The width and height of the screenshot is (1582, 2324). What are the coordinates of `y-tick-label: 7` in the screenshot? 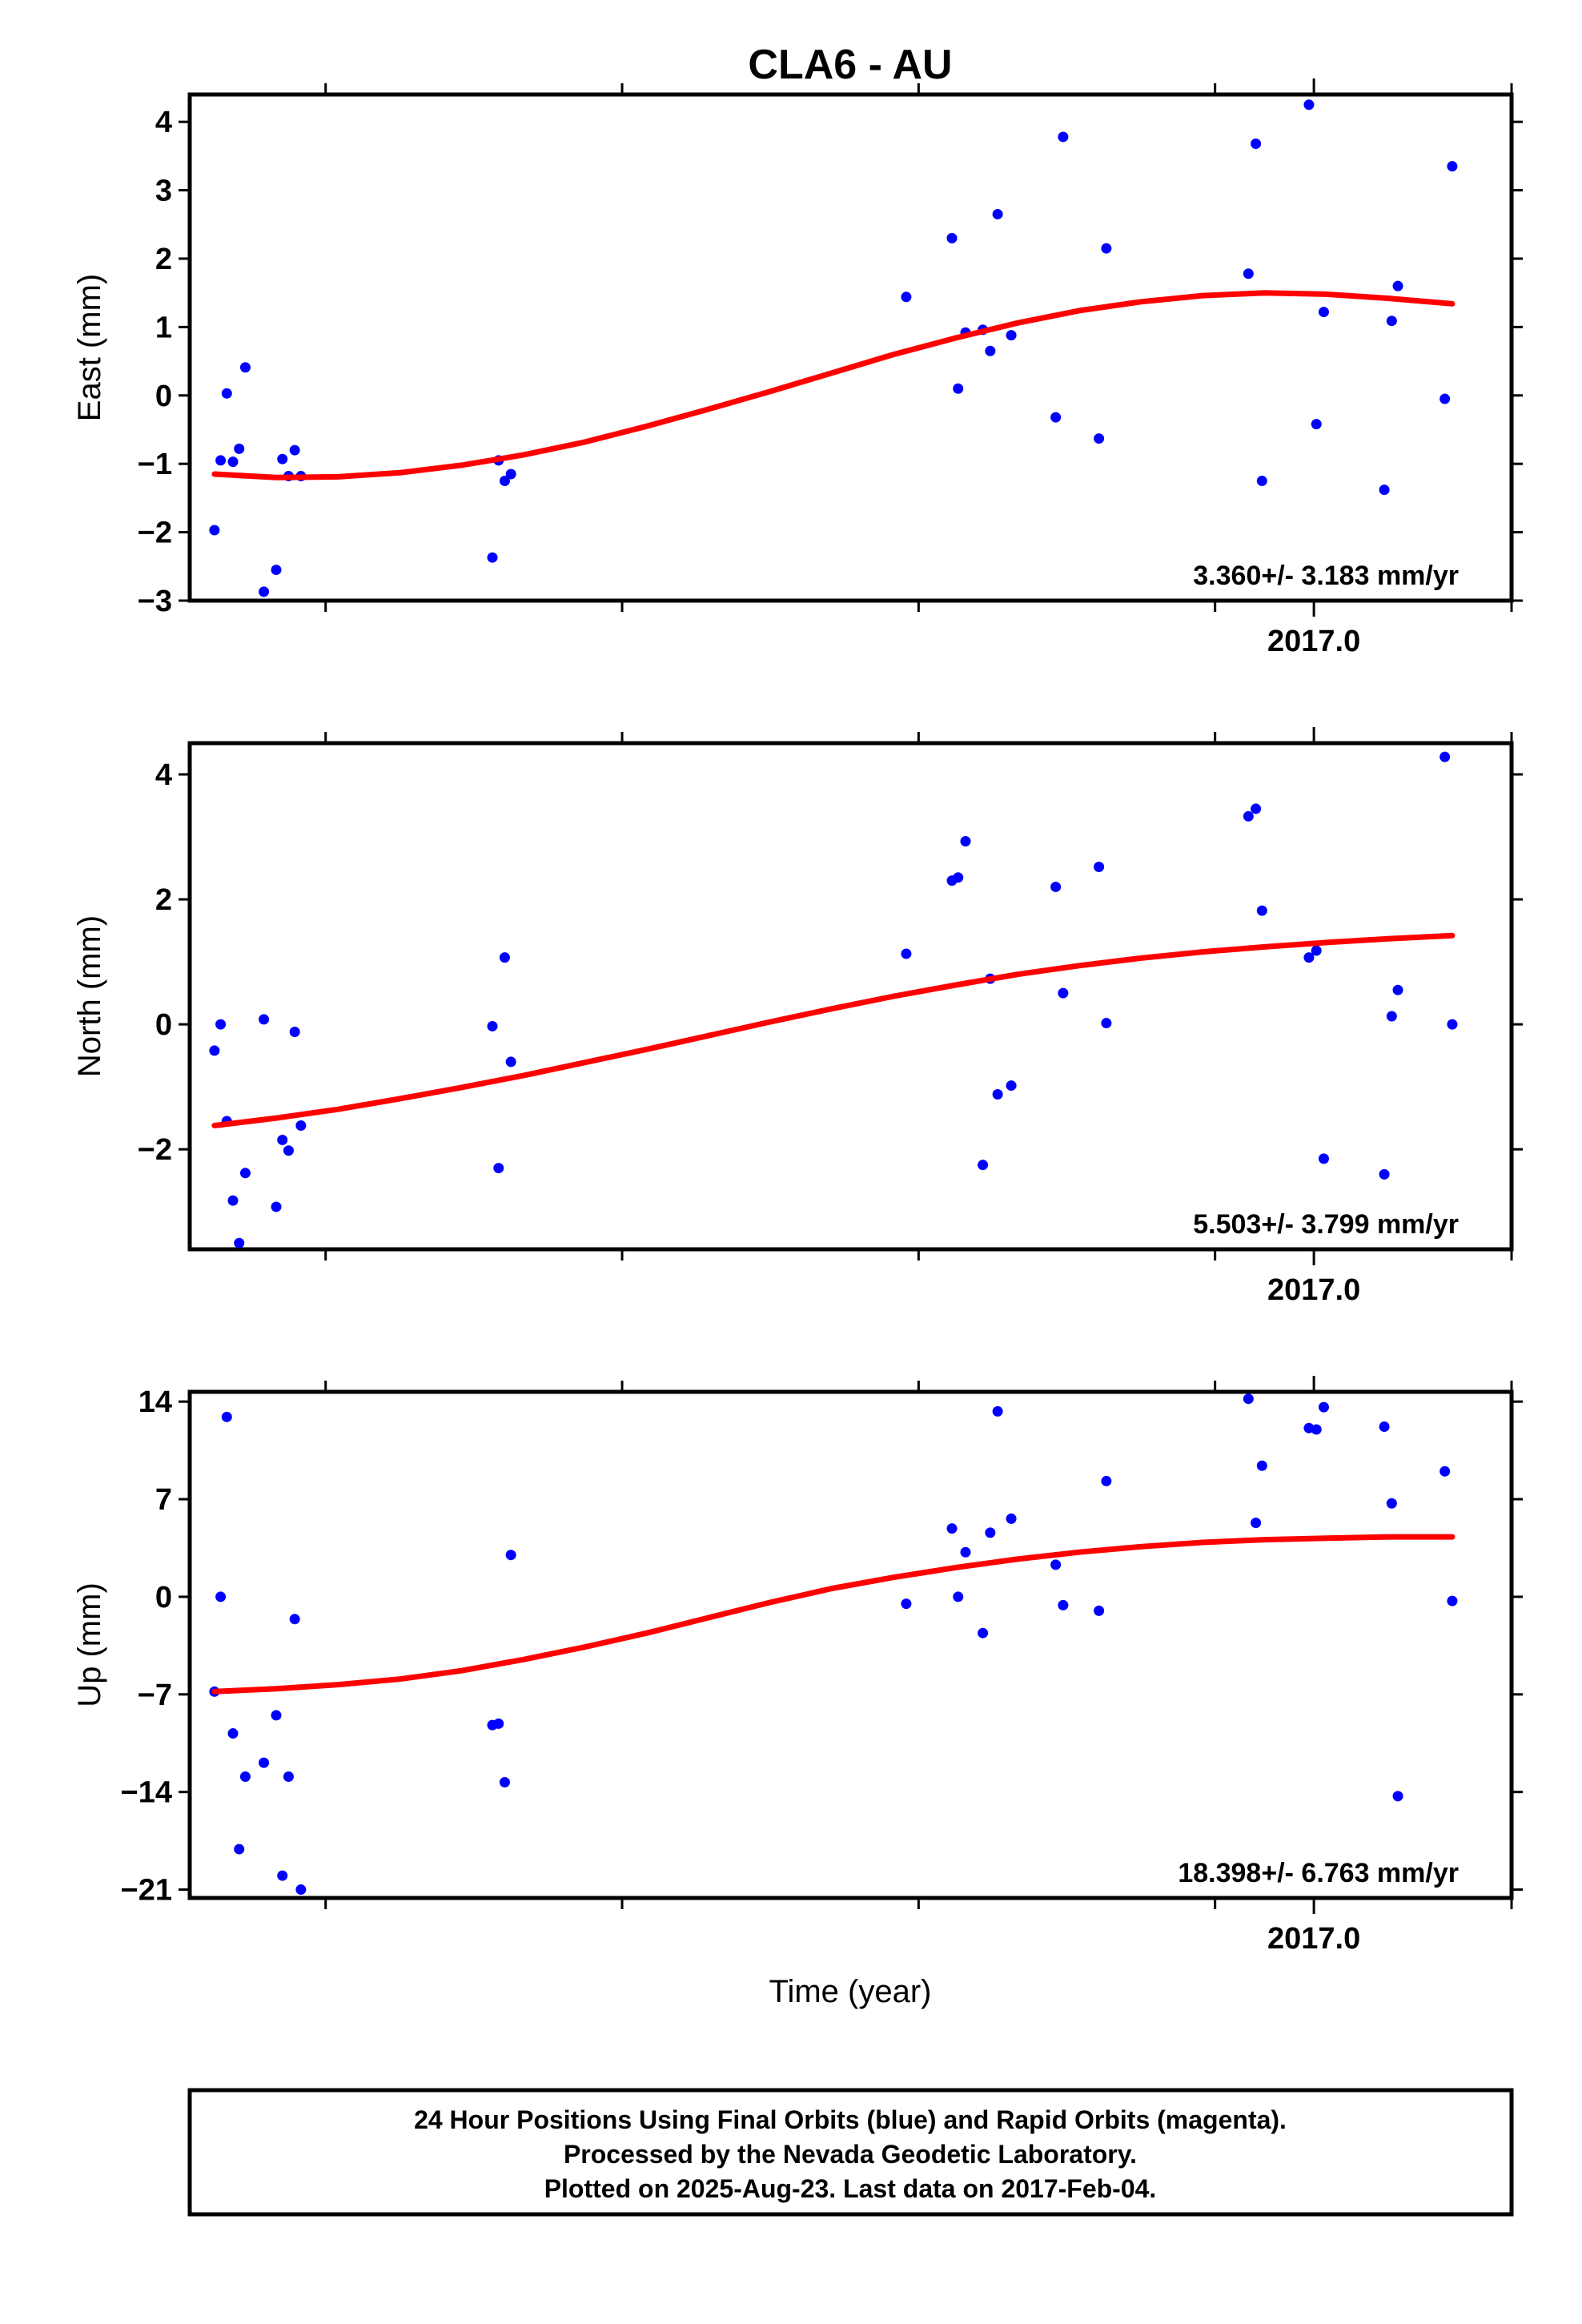 It's located at (164, 1500).